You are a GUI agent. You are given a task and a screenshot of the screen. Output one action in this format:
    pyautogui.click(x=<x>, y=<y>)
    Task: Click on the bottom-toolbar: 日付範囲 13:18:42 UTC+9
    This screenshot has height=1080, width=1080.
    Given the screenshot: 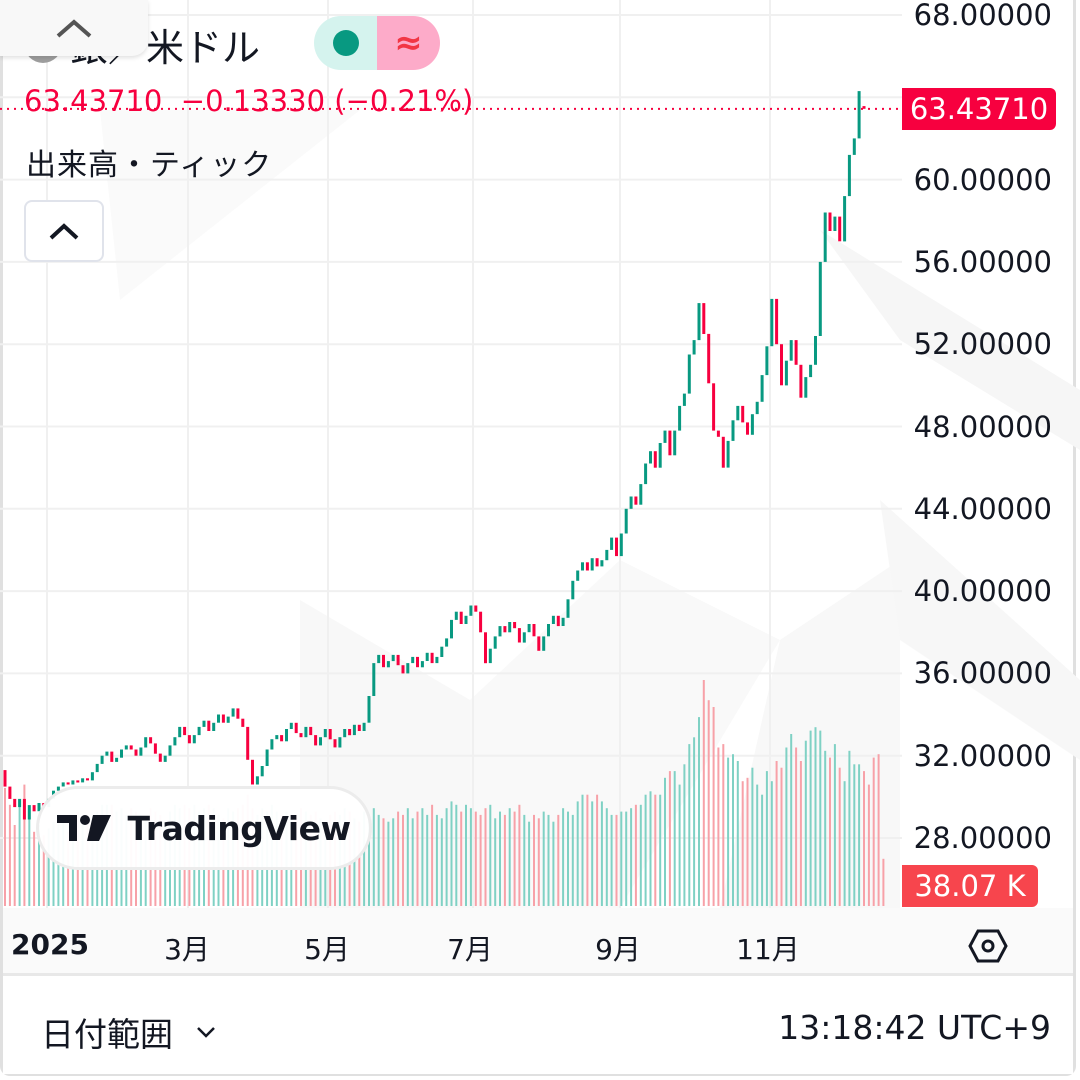 What is the action you would take?
    pyautogui.click(x=538, y=1026)
    